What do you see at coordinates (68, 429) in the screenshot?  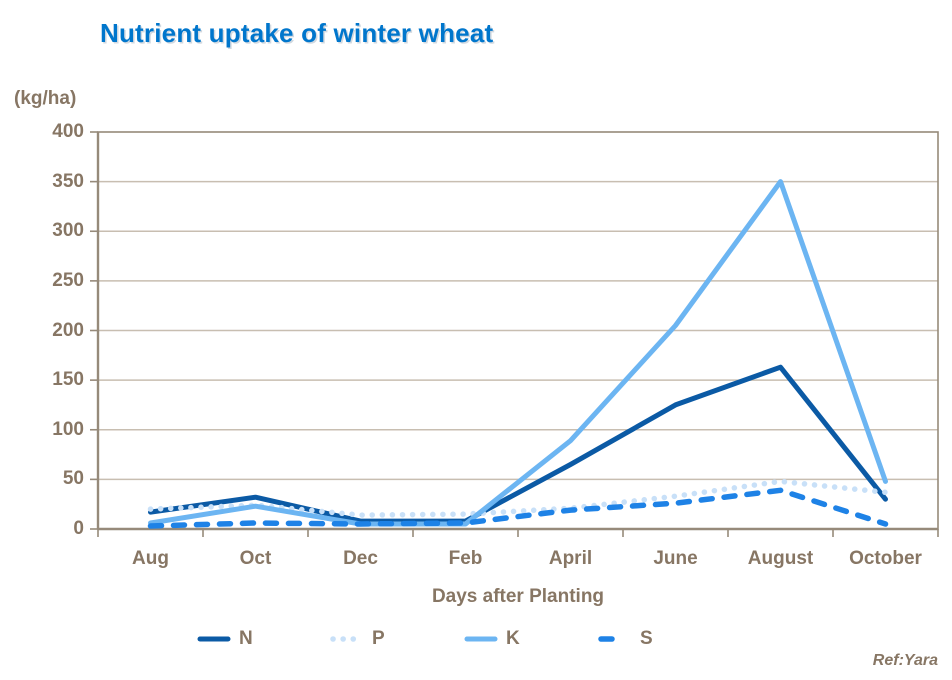 I see `y-tick-label: 100` at bounding box center [68, 429].